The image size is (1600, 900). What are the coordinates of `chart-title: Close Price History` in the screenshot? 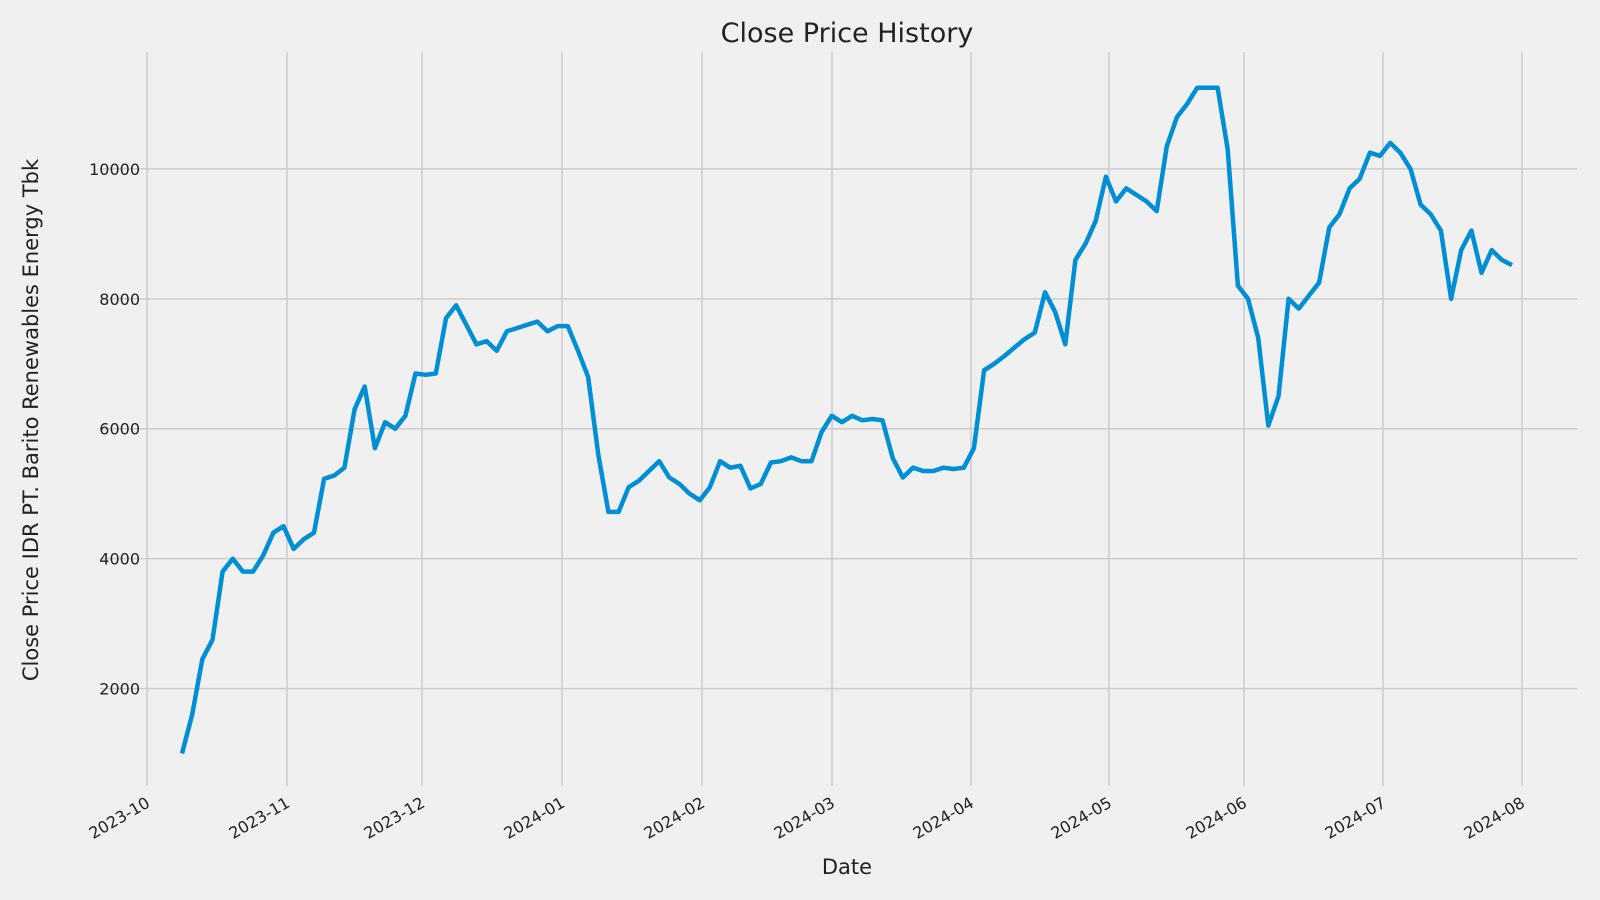 It's located at (847, 33).